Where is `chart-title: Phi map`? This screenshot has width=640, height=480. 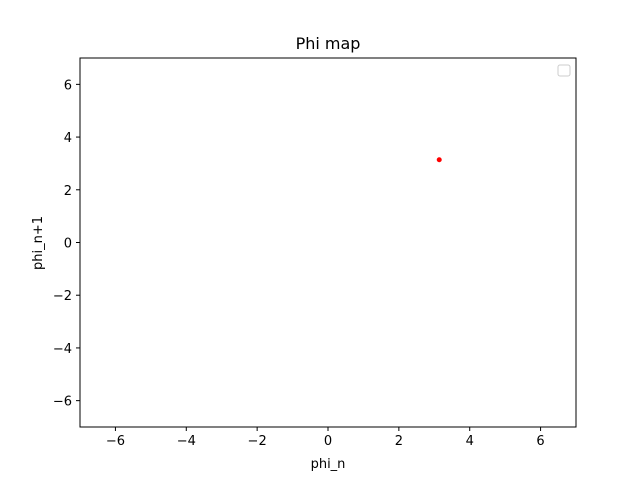 chart-title: Phi map is located at coordinates (328, 43).